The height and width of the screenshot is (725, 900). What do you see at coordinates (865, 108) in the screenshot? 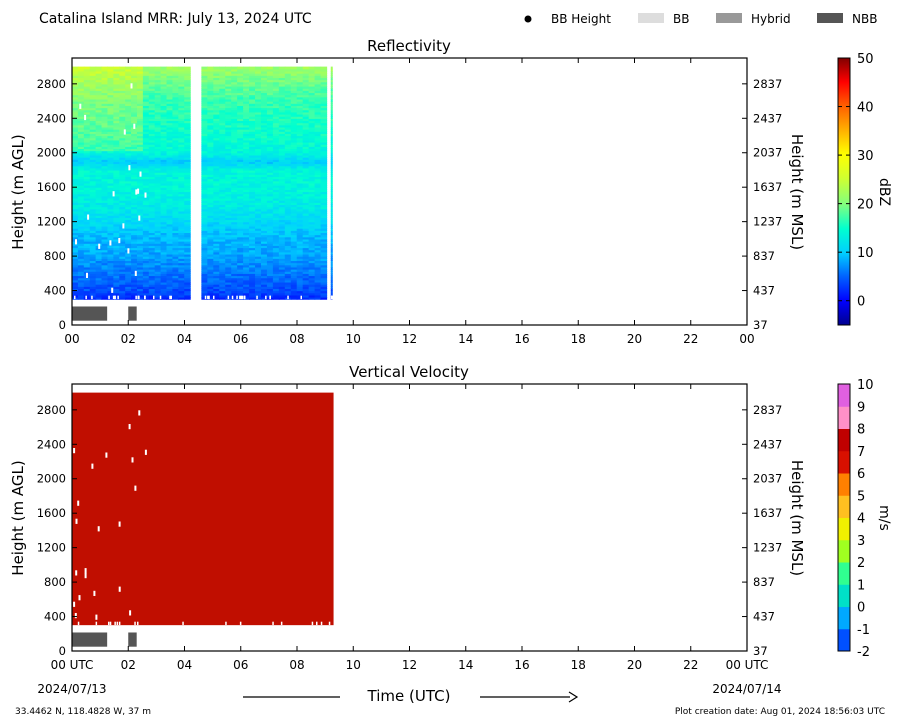
I see `colorbar-tick-label: 40` at bounding box center [865, 108].